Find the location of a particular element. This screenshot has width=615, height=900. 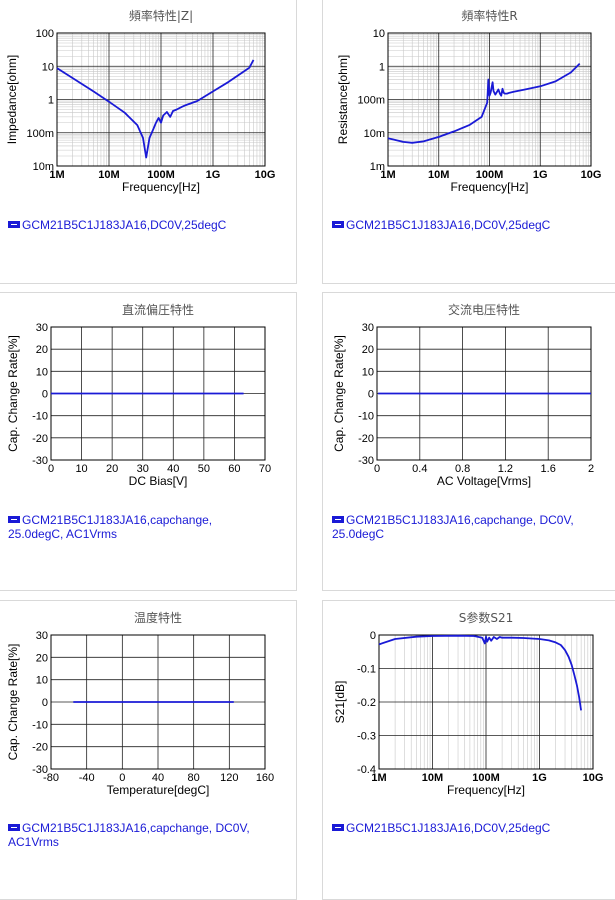

x-tick-label: 70 is located at coordinates (265, 469).